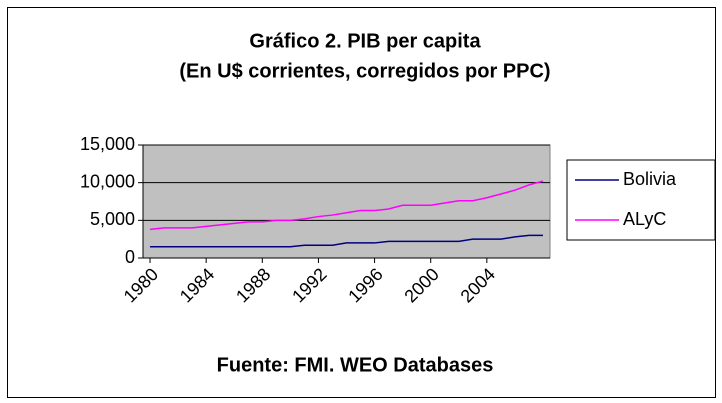 This screenshot has height=403, width=722. What do you see at coordinates (112, 219) in the screenshot?
I see `y-tick-label: 5,000` at bounding box center [112, 219].